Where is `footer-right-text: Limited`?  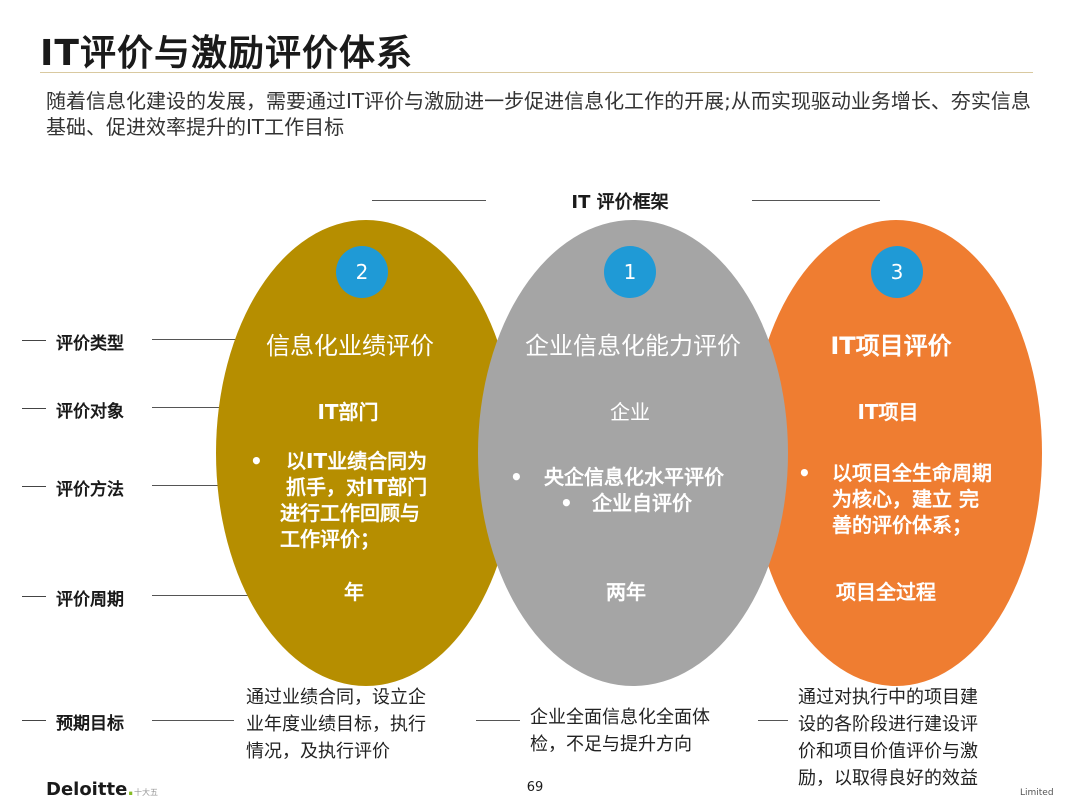 footer-right-text: Limited is located at coordinates (1037, 793).